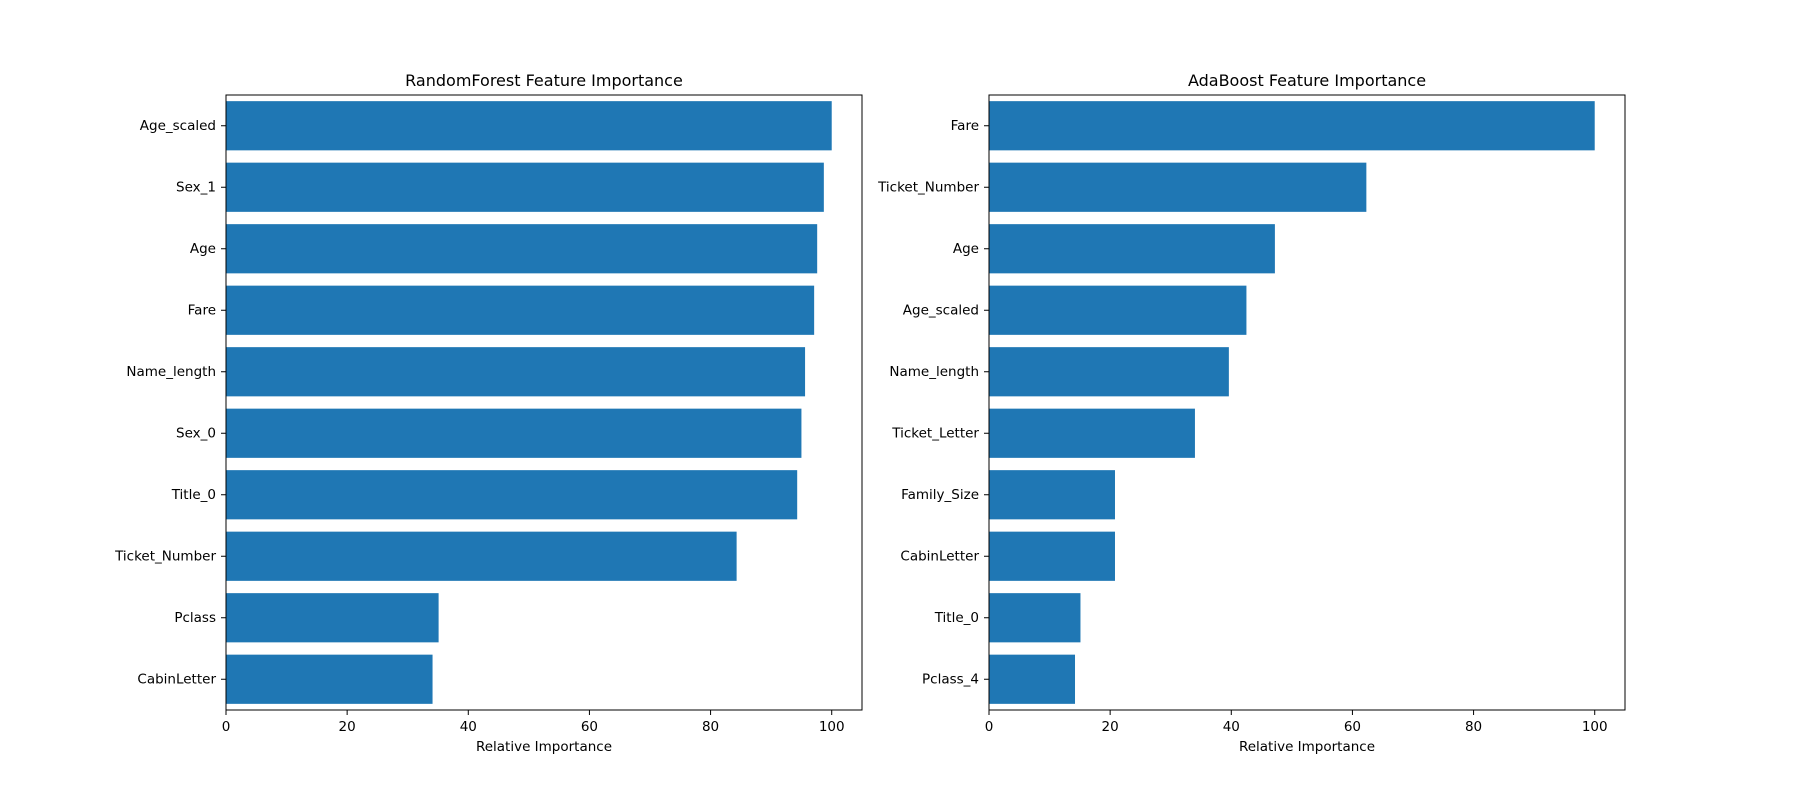 Image resolution: width=1800 pixels, height=794 pixels. I want to click on chart-title: AdaBoost Feature Importance, so click(1307, 80).